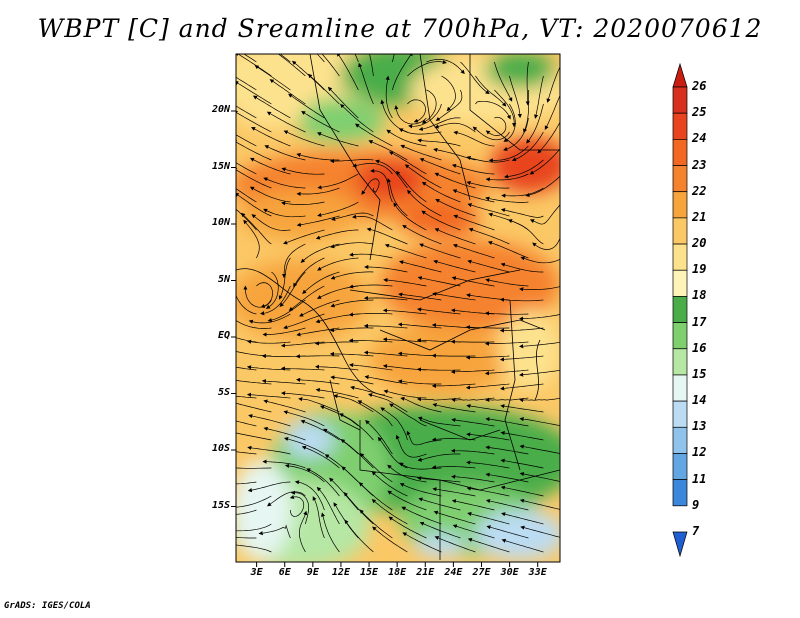 This screenshot has width=800, height=618. What do you see at coordinates (369, 572) in the screenshot?
I see `lon-label: 15E` at bounding box center [369, 572].